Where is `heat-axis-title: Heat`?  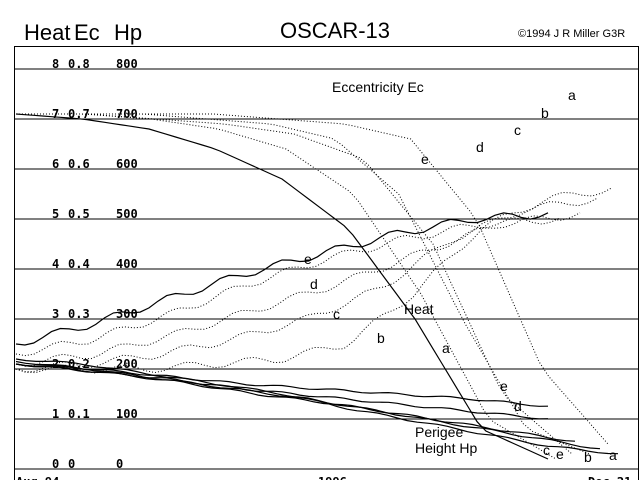
heat-axis-title: Heat is located at coordinates (47, 32).